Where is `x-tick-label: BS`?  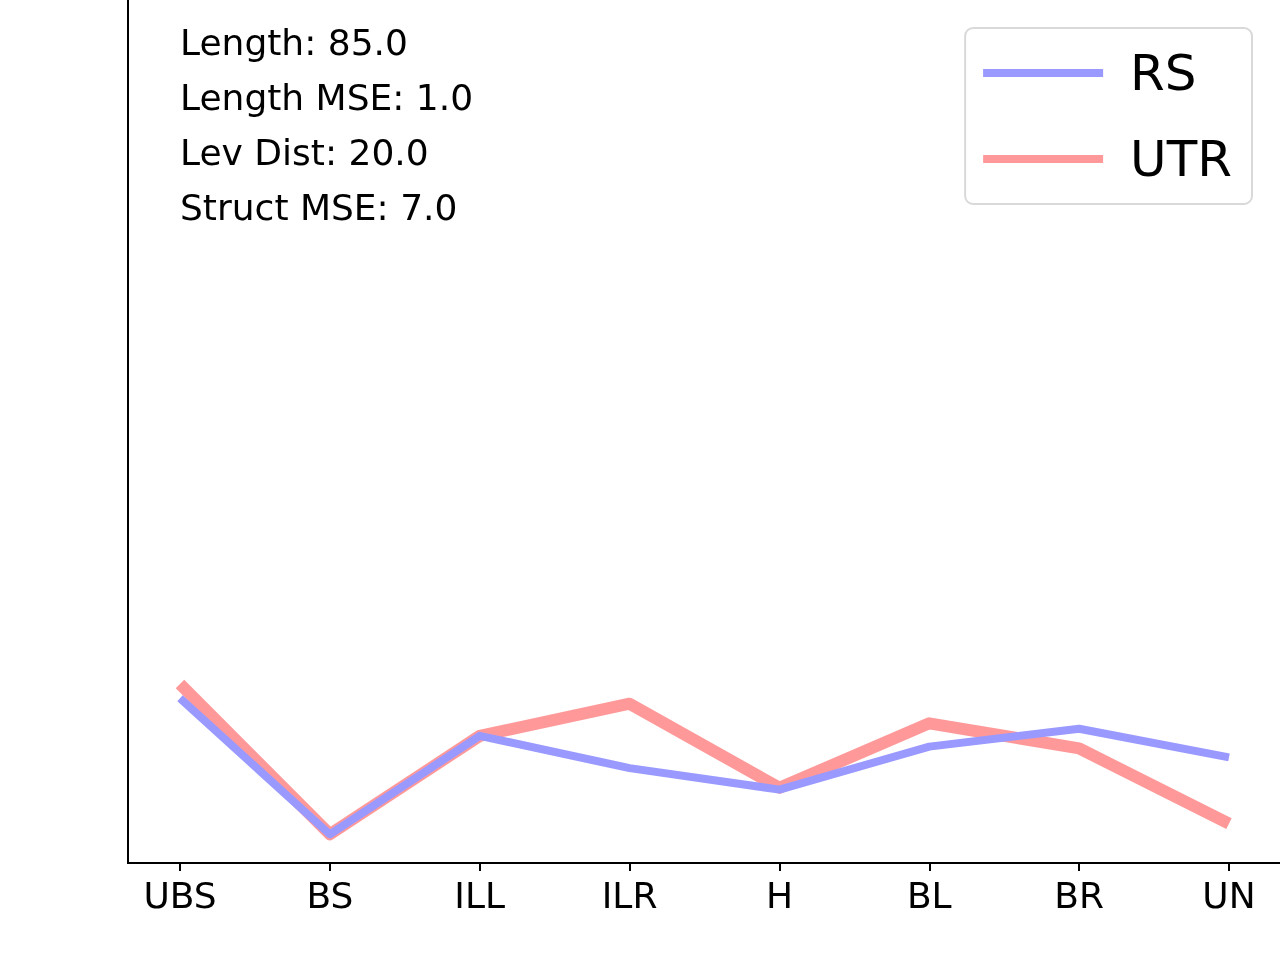
x-tick-label: BS is located at coordinates (330, 895).